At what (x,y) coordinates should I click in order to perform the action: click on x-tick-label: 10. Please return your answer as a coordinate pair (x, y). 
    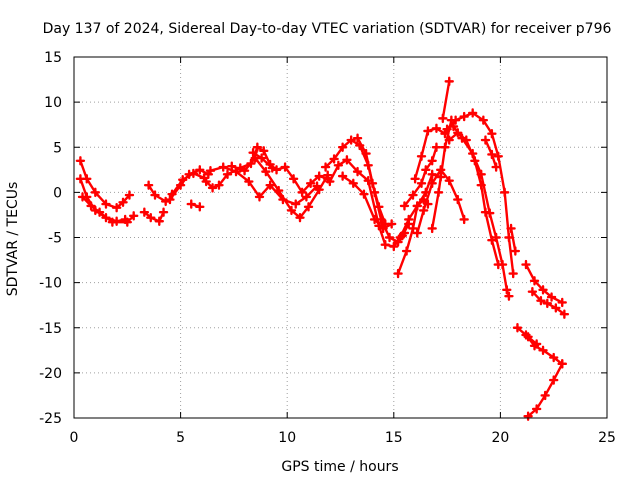
    Looking at the image, I should click on (287, 438).